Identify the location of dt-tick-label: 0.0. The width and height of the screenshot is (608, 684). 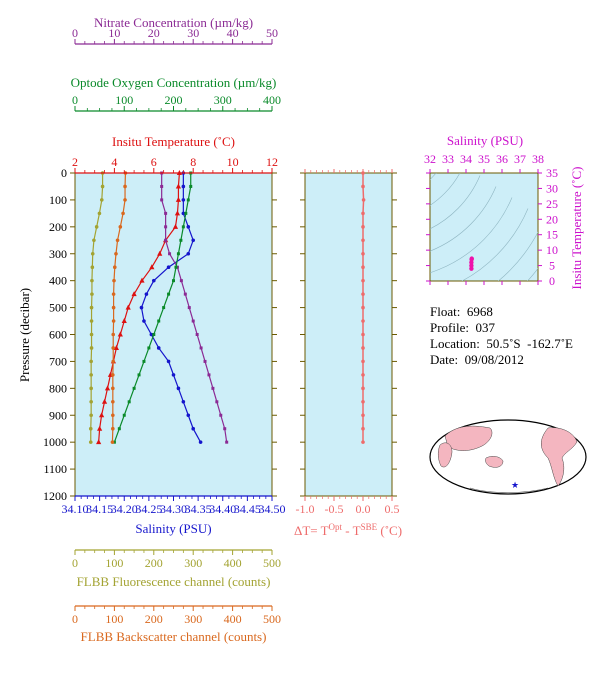
(363, 509).